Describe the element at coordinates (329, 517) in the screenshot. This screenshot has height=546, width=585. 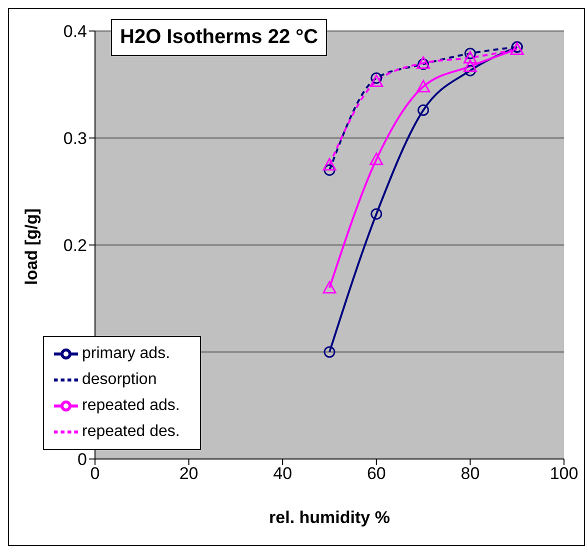
I see `x-axis-title: rel. humidity %` at that location.